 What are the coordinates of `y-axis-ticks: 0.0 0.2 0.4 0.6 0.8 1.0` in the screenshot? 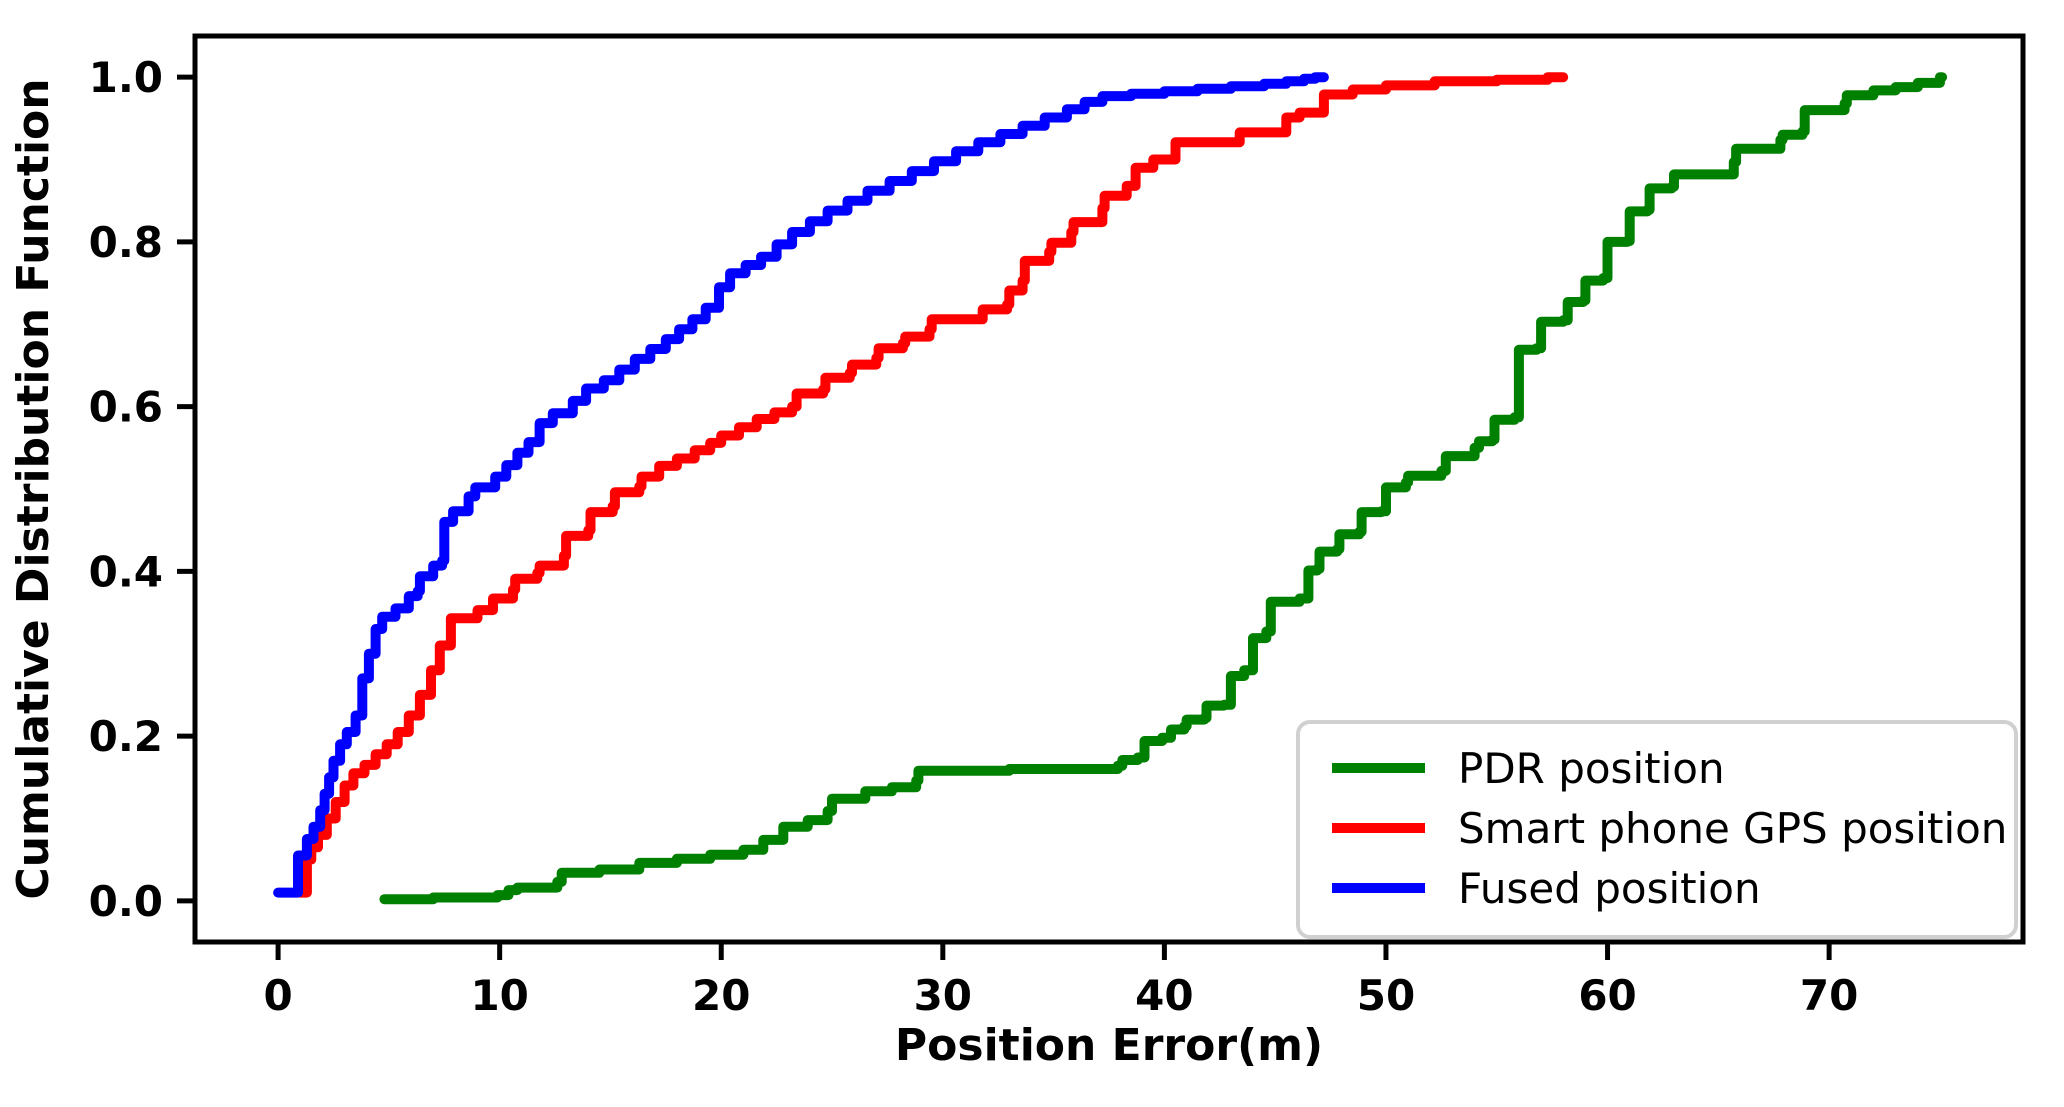 It's located at (142, 489).